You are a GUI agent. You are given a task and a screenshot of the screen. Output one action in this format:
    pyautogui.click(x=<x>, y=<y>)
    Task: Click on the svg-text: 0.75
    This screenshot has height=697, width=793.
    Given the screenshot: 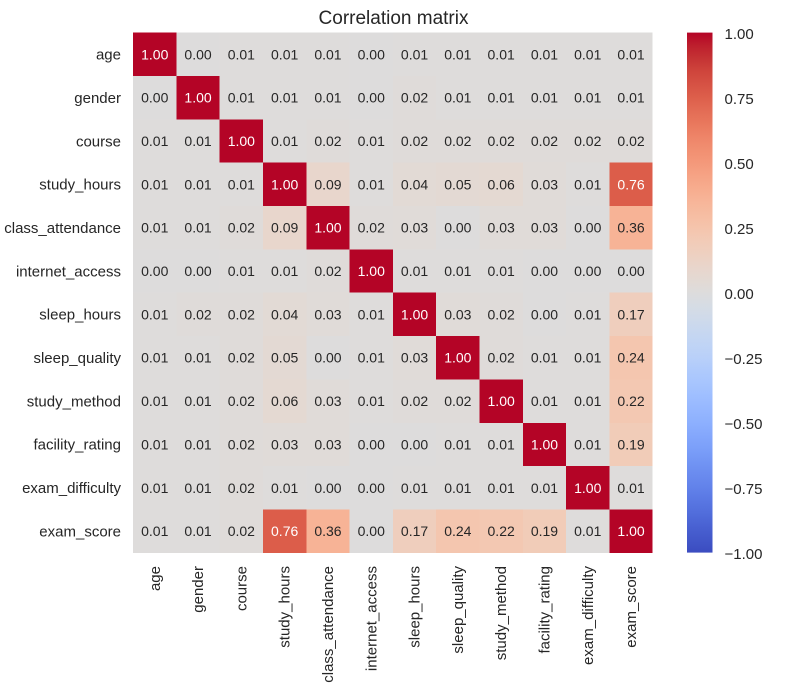 What is the action you would take?
    pyautogui.click(x=739, y=99)
    